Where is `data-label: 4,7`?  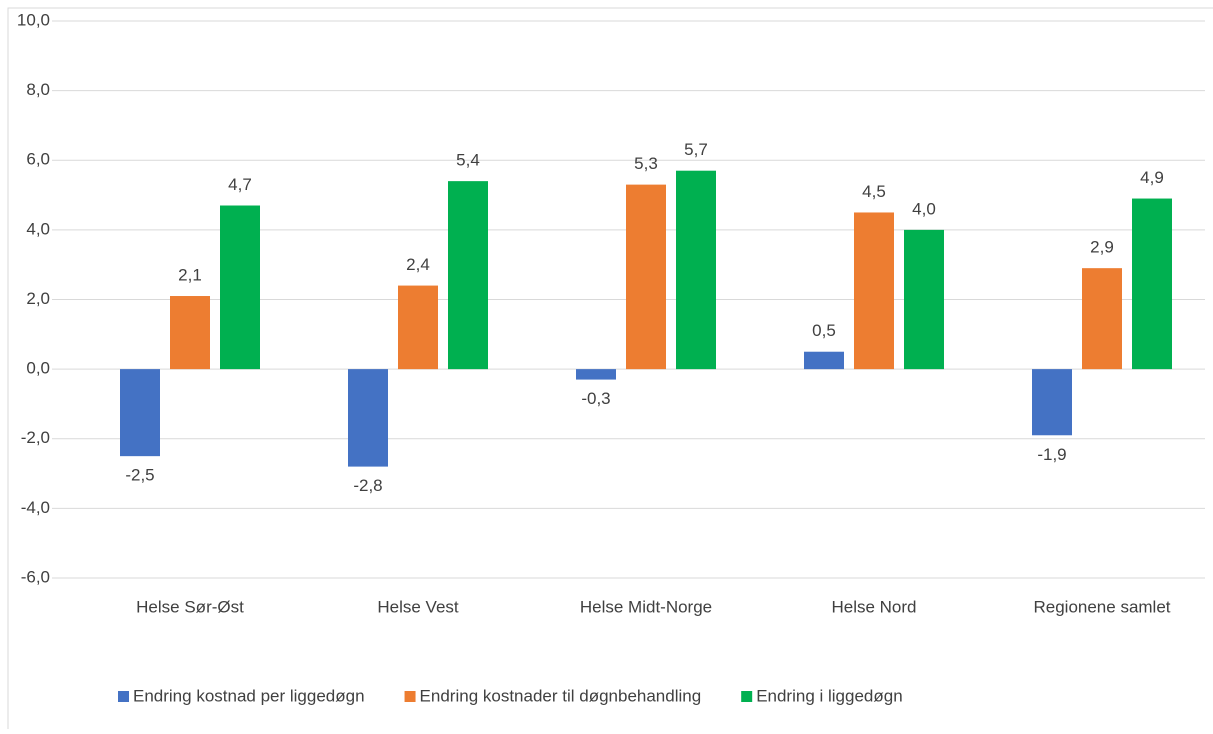
data-label: 4,7 is located at coordinates (240, 184).